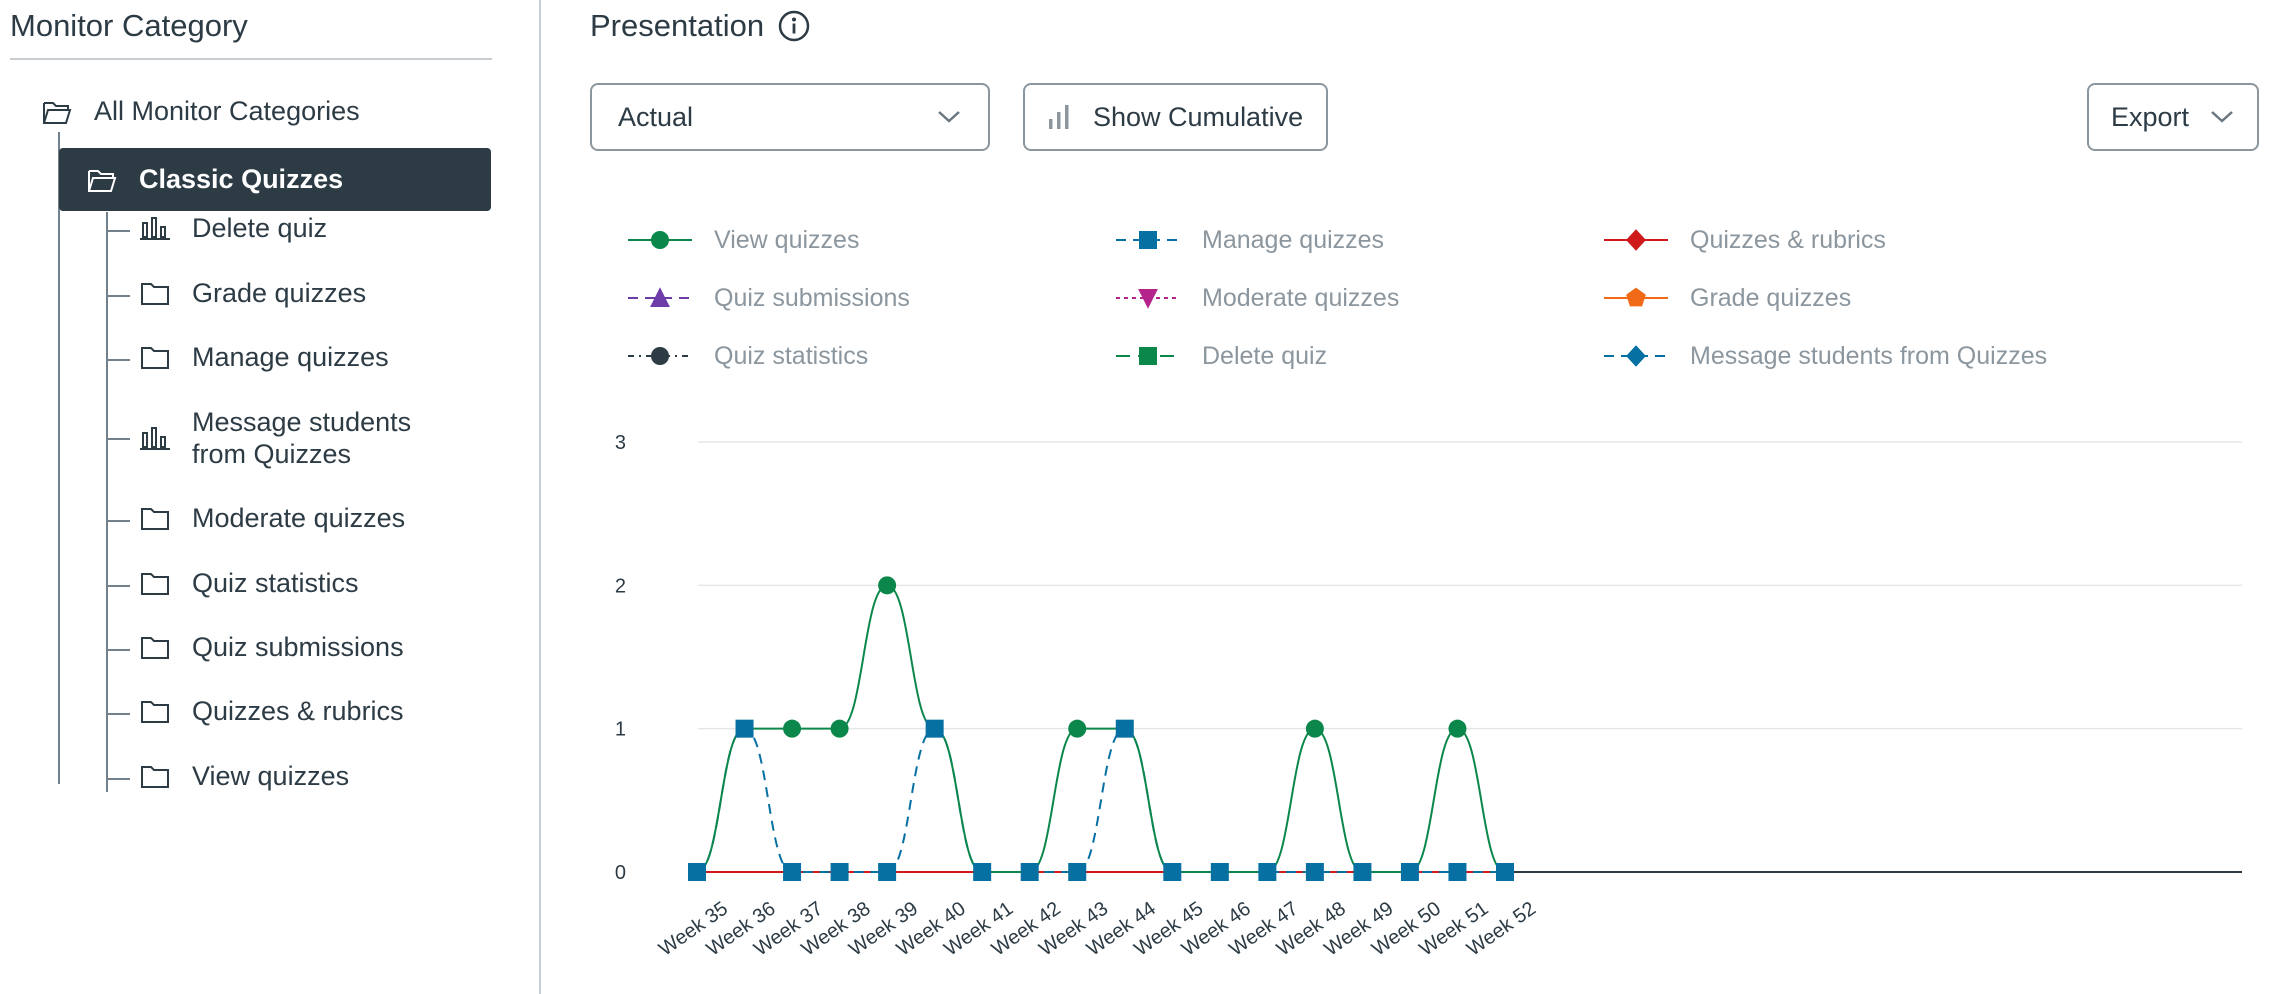 This screenshot has height=994, width=2282. I want to click on sidebar-divider, so click(251, 59).